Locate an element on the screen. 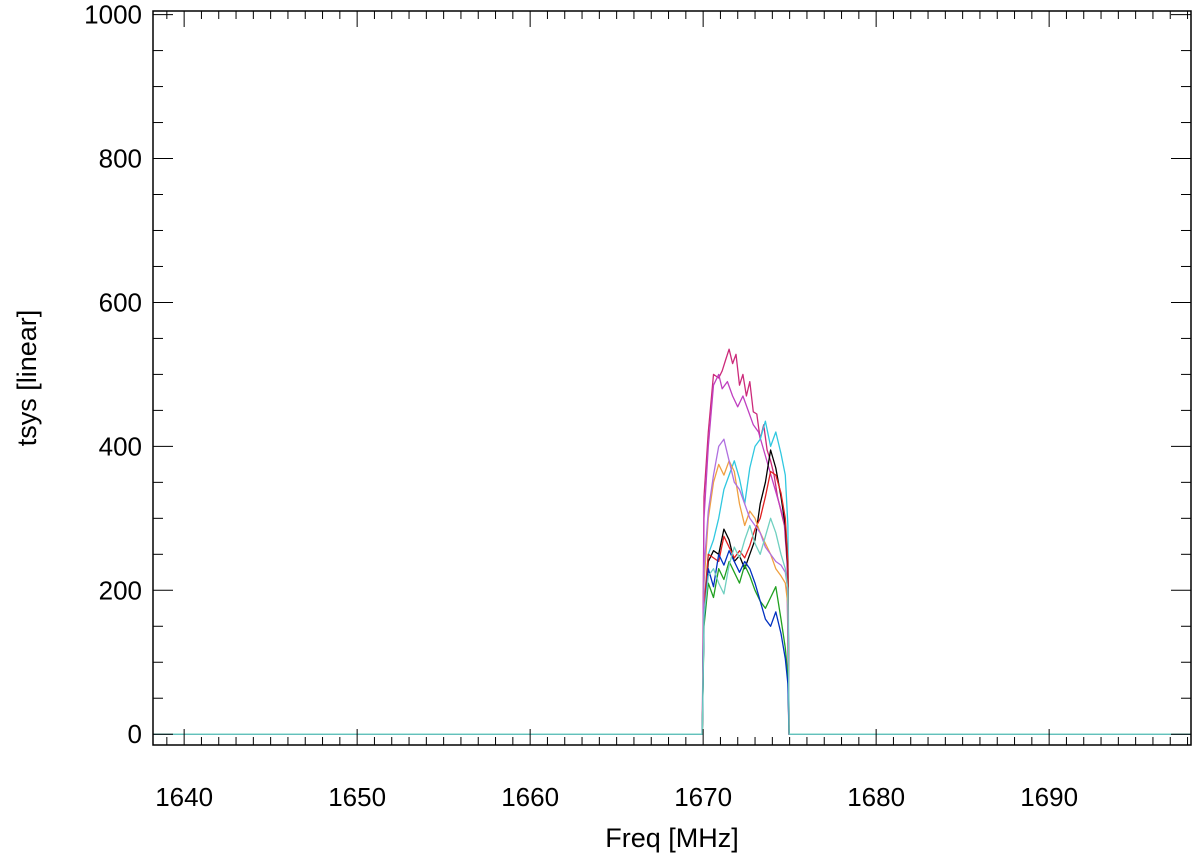  x-tick-label: 1690 is located at coordinates (1049, 797).